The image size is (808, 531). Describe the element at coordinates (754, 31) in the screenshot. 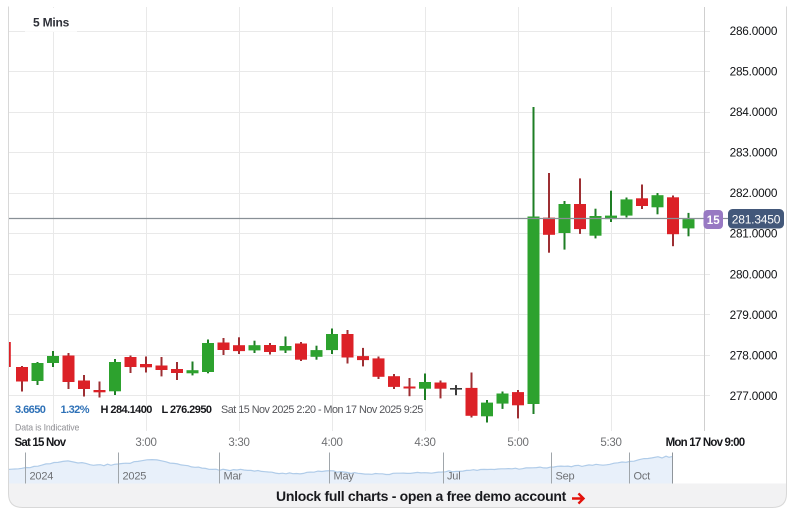

I see `svg-text: 286.0000` at that location.